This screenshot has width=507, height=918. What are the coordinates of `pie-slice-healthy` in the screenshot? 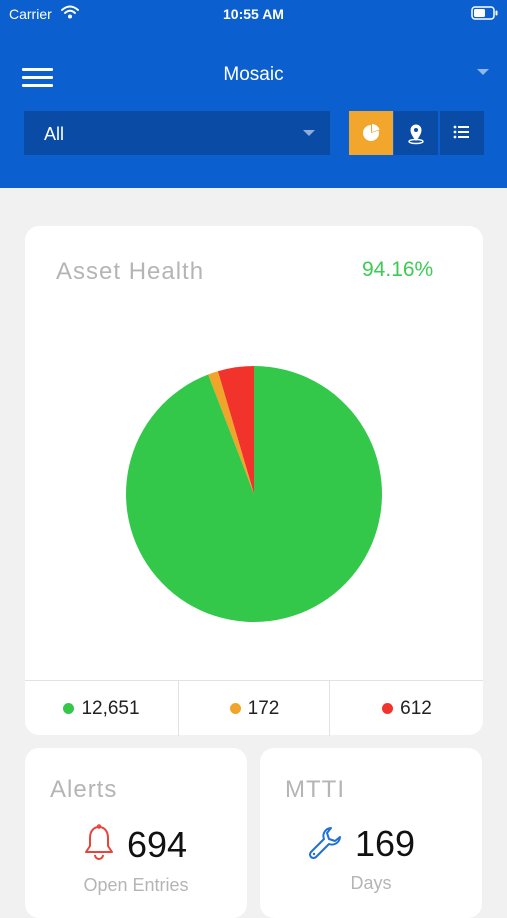 It's located at (254, 494).